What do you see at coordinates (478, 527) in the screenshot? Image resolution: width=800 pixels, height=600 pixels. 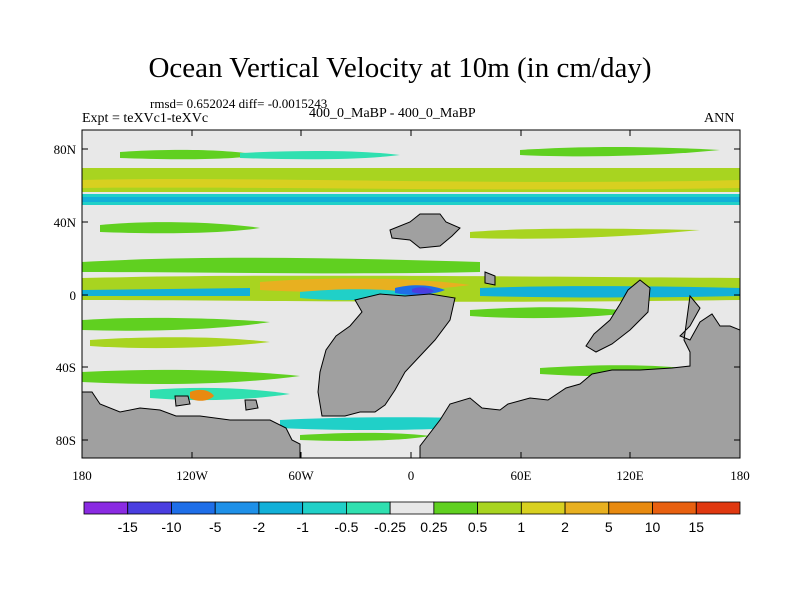 I see `colorbar-label: 0.5` at bounding box center [478, 527].